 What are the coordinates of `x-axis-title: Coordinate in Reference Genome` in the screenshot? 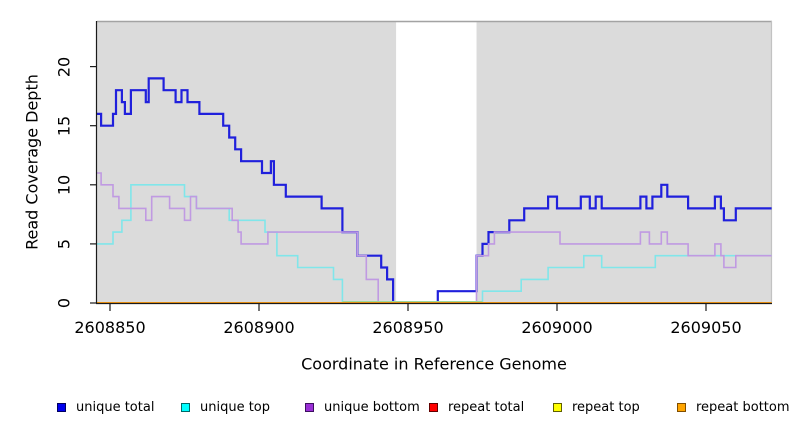 It's located at (434, 364).